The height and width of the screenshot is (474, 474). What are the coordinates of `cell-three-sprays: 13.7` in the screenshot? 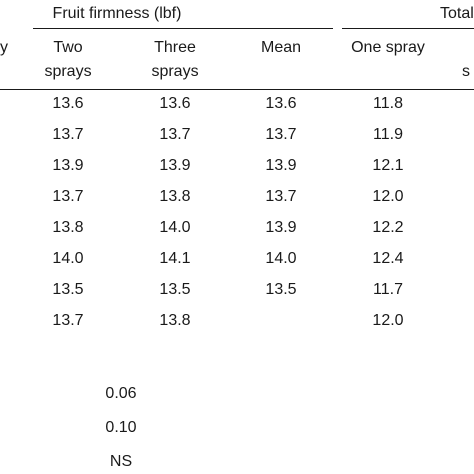 It's located at (175, 134).